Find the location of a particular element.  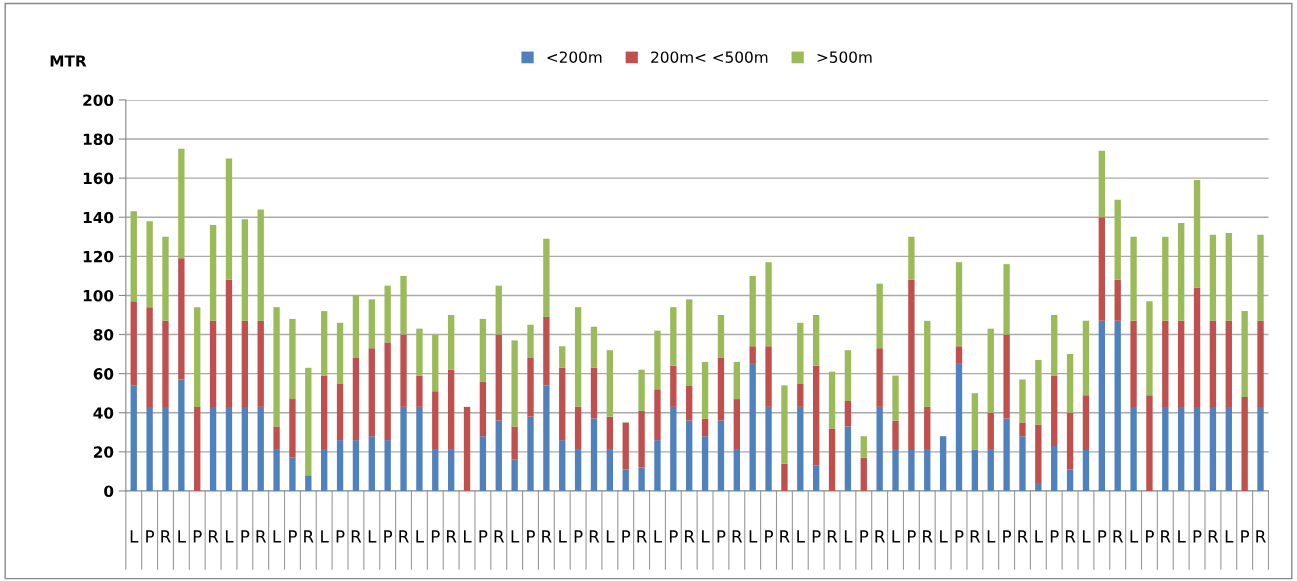

y-tick-label: 140 is located at coordinates (98, 217).